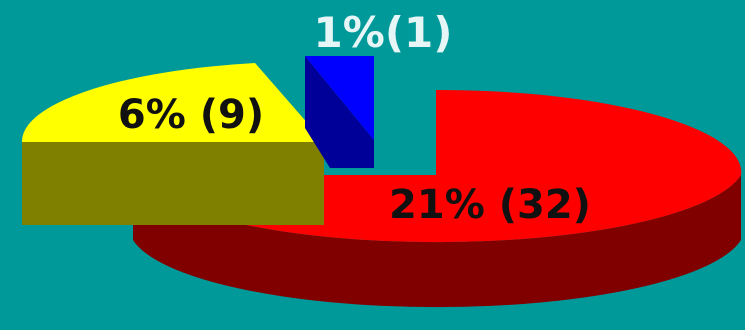  I want to click on pie-label-blue: 1%(1), so click(383, 32).